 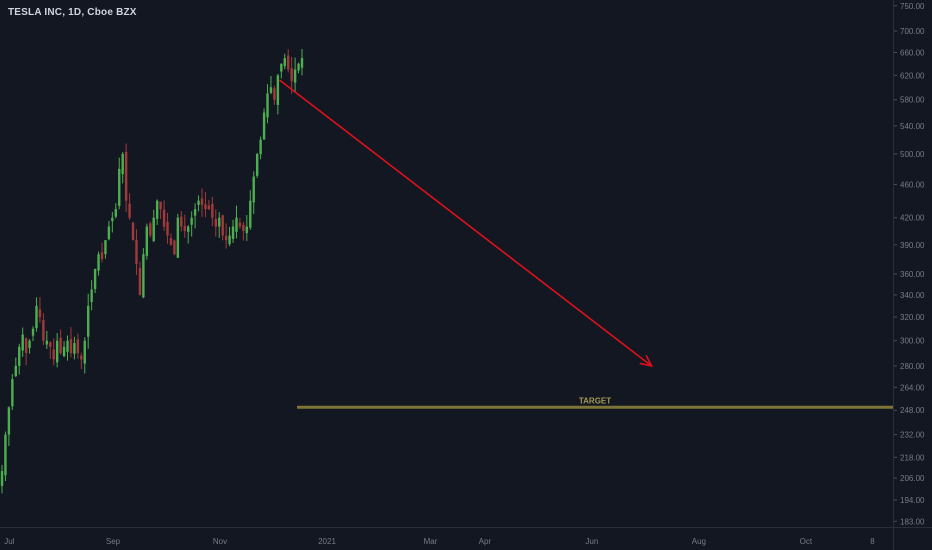 I want to click on price-tick-label: 750.00, so click(x=912, y=6).